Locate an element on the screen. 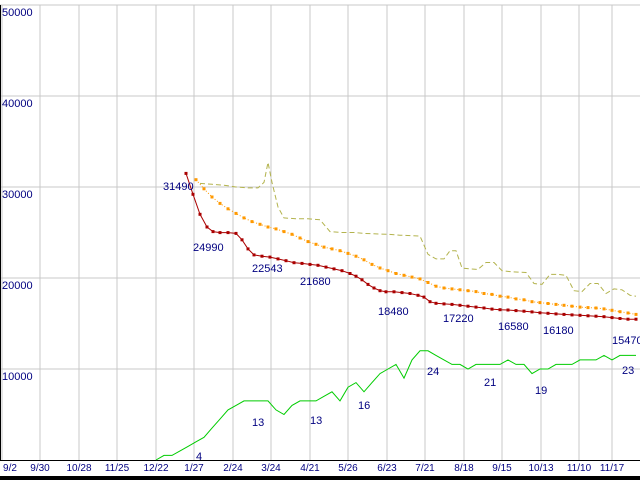 Image resolution: width=640 pixels, height=480 pixels. y-axis-label: 30000 is located at coordinates (17, 195).